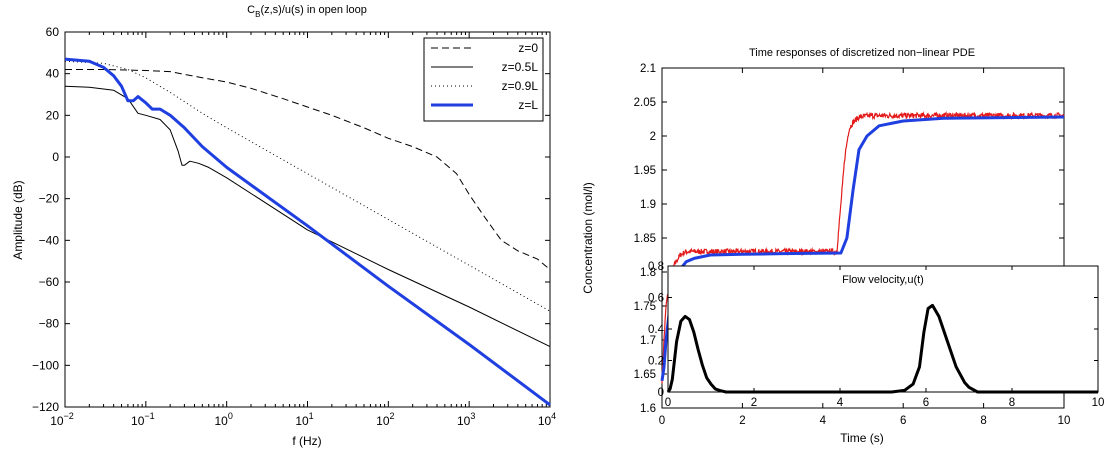  Describe the element at coordinates (49, 240) in the screenshot. I see `bode-y-tick-label: −40` at that location.